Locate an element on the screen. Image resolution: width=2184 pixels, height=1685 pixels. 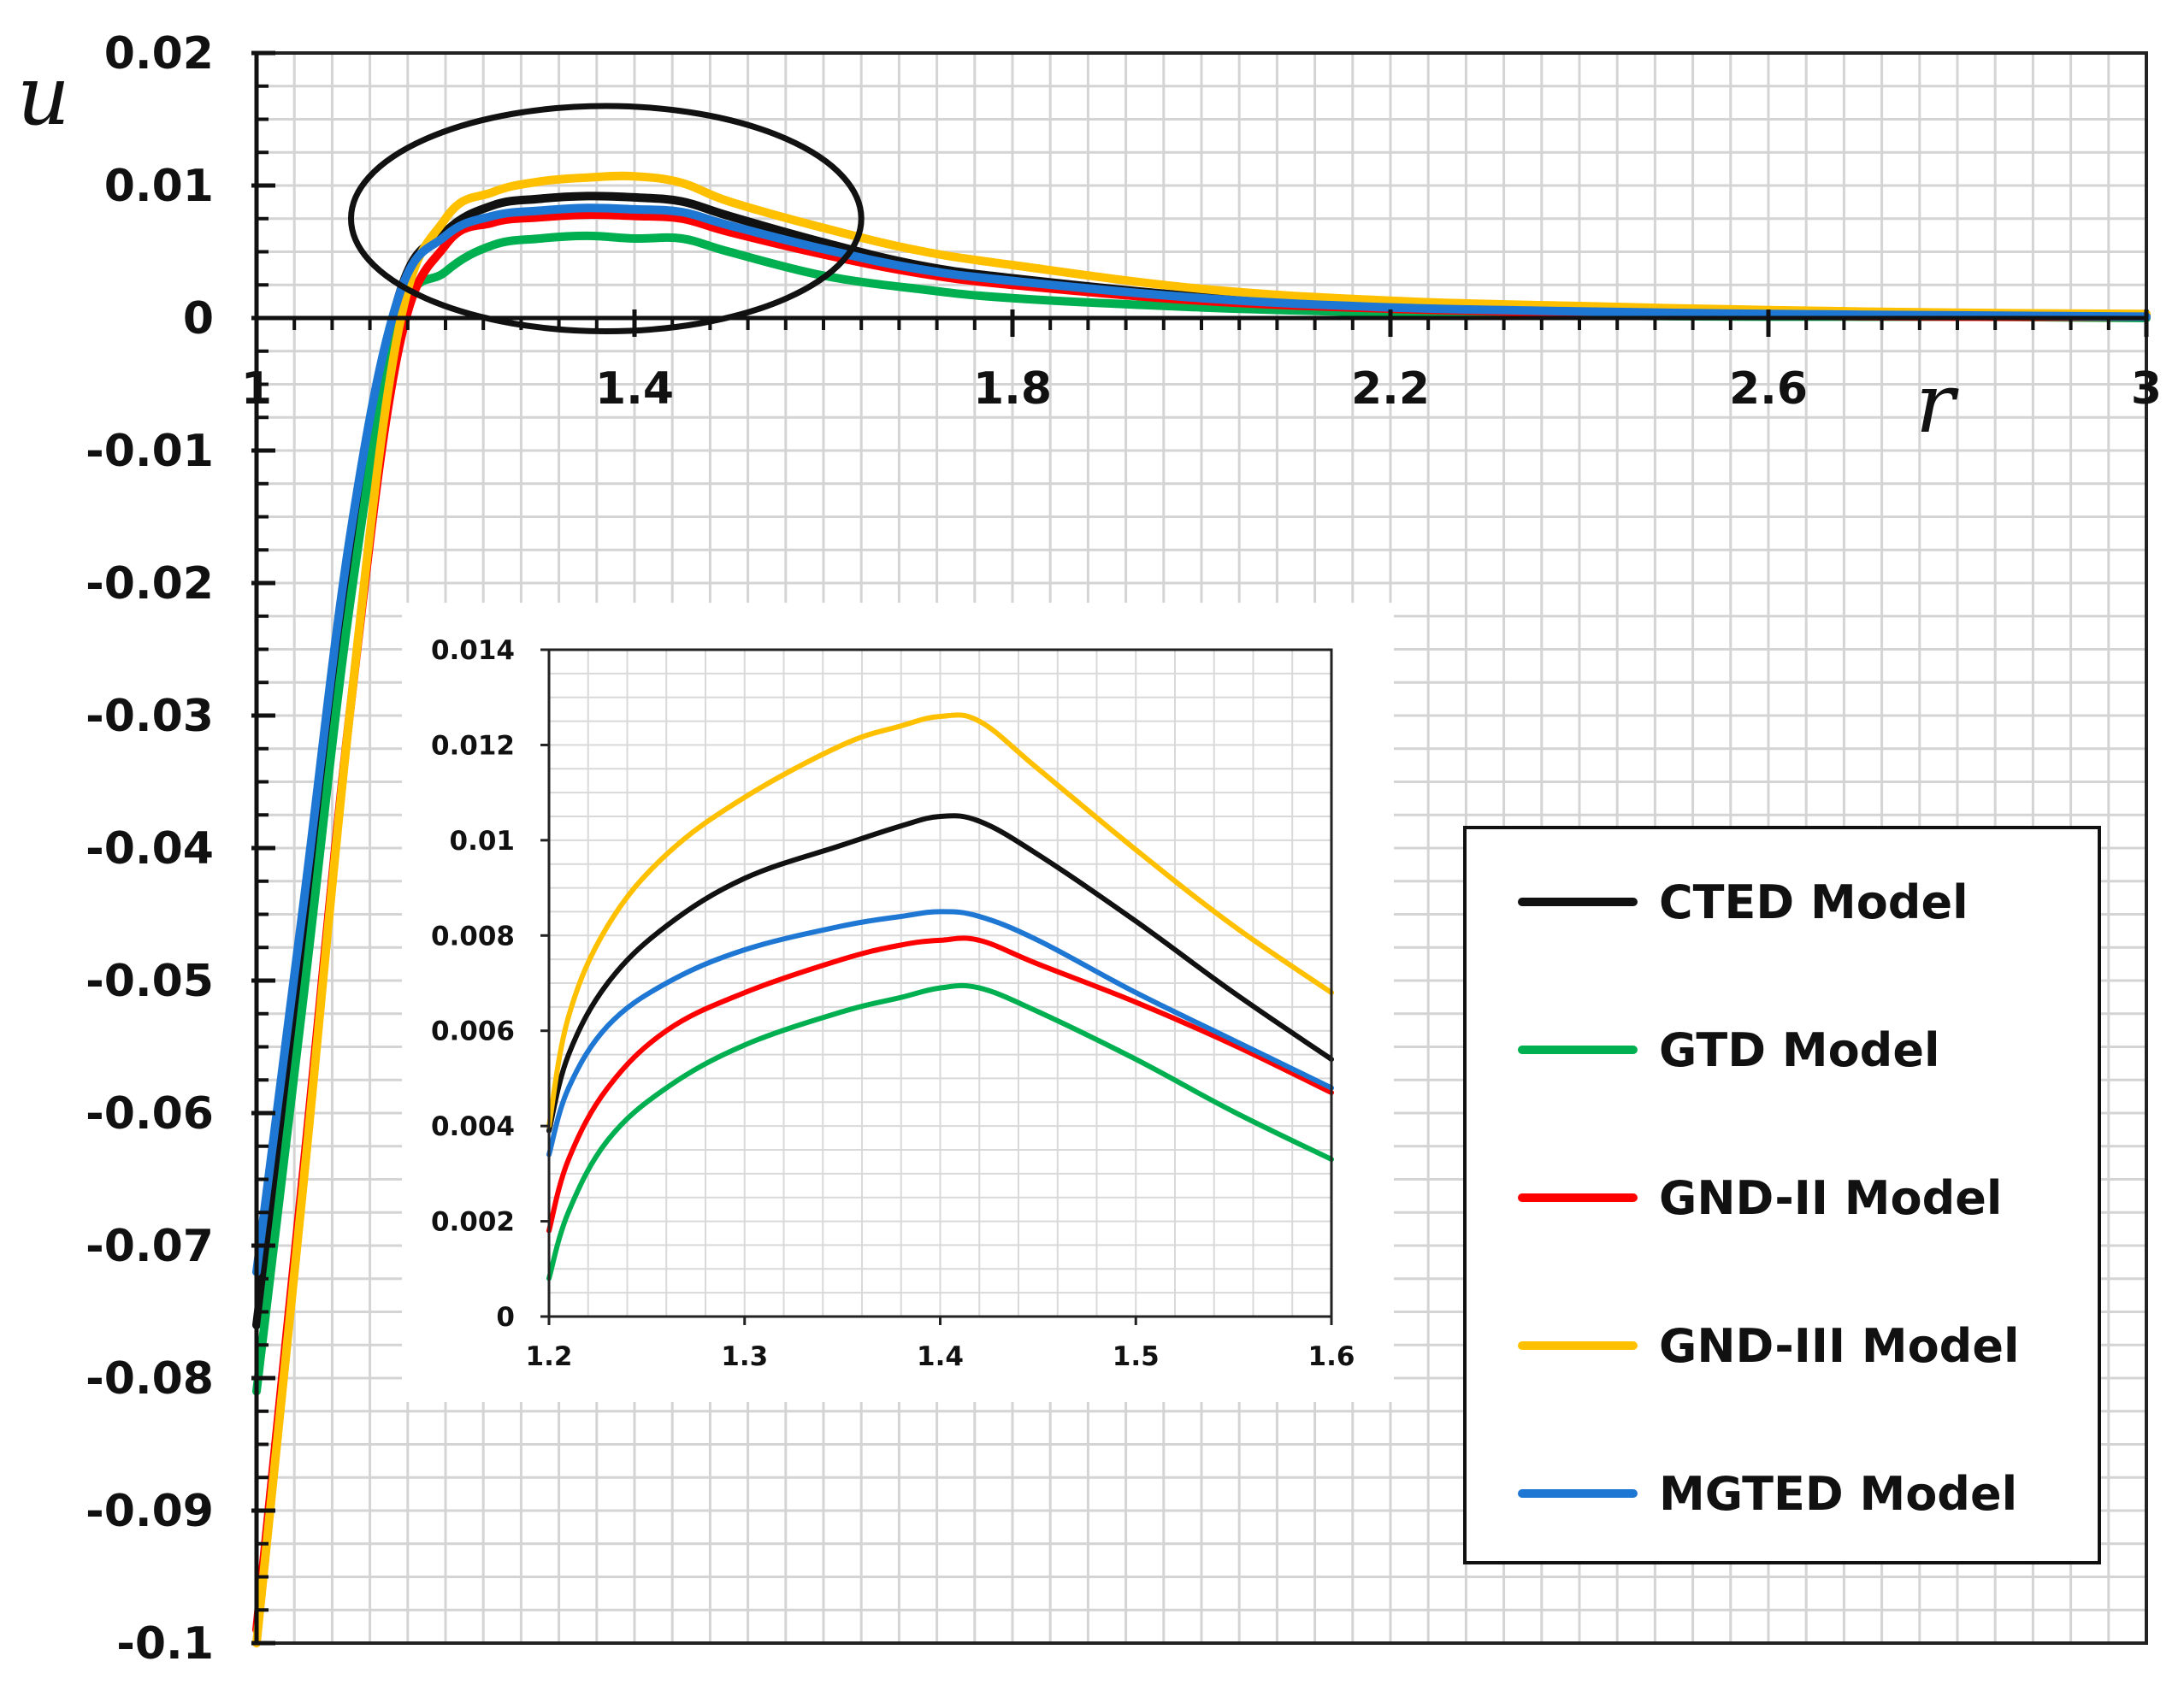
inset-series-line-mgted-model is located at coordinates (940, 1033).